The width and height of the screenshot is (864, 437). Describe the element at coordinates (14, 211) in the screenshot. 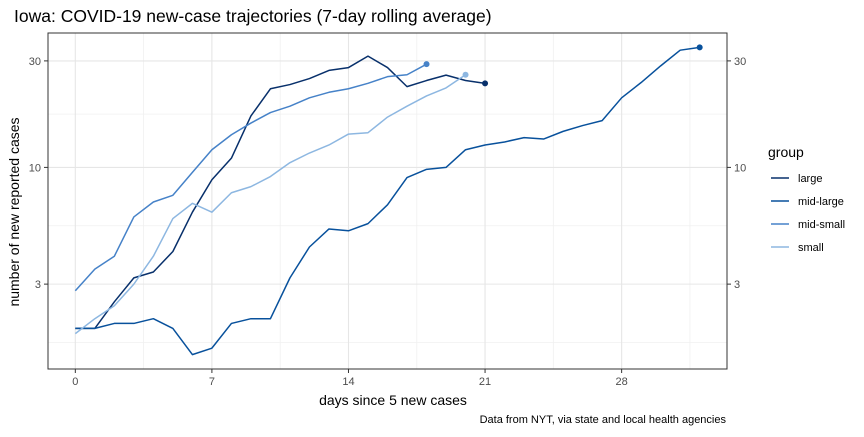

I see `y-axis-label: number of new reported cases` at that location.